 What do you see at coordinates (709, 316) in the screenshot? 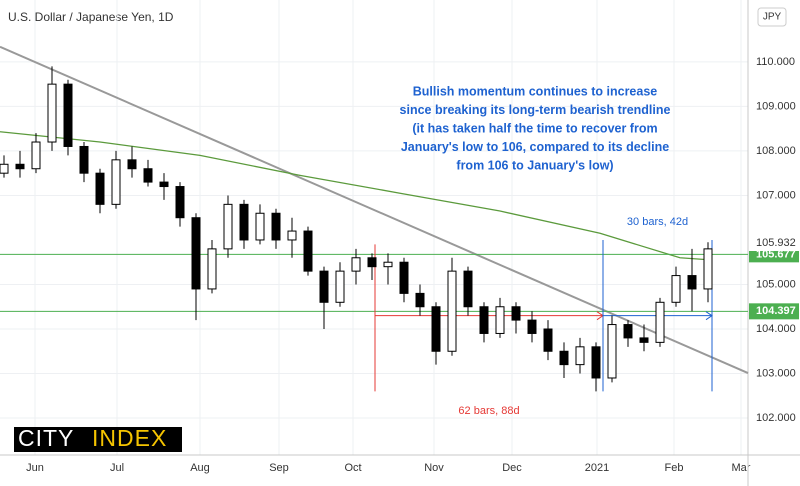
I see `arrow-head` at bounding box center [709, 316].